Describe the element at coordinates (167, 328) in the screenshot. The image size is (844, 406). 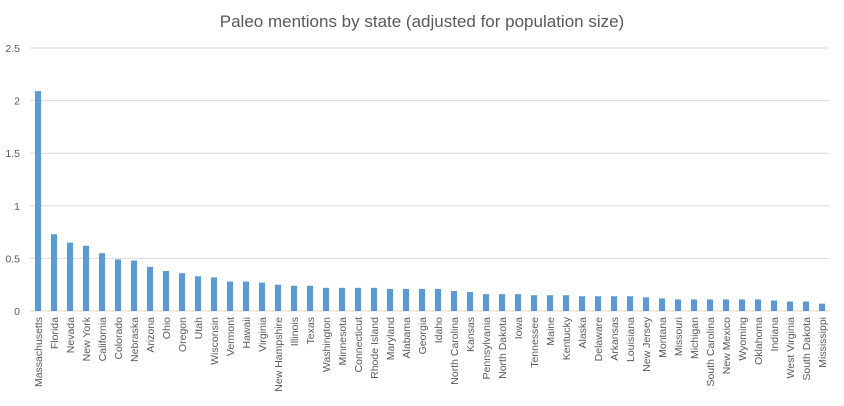
I see `x-category-label: Ohio` at that location.